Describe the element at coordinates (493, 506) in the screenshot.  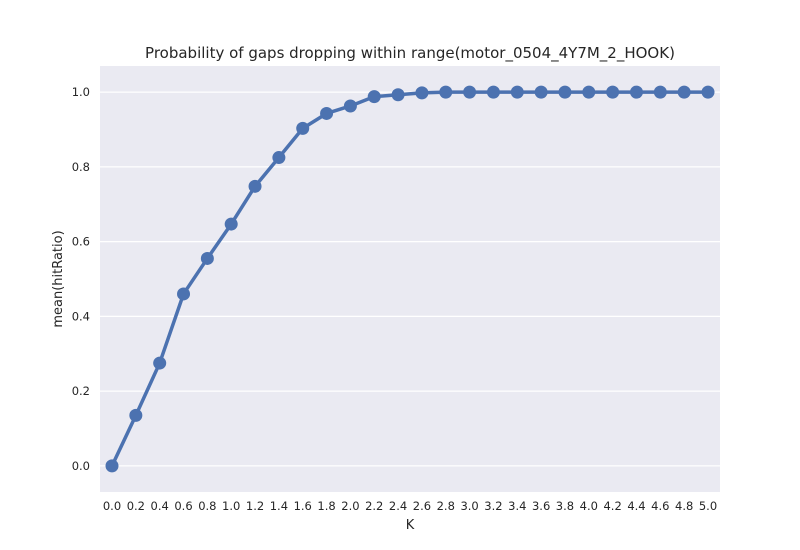
I see `x-tick-label: 3.2` at that location.